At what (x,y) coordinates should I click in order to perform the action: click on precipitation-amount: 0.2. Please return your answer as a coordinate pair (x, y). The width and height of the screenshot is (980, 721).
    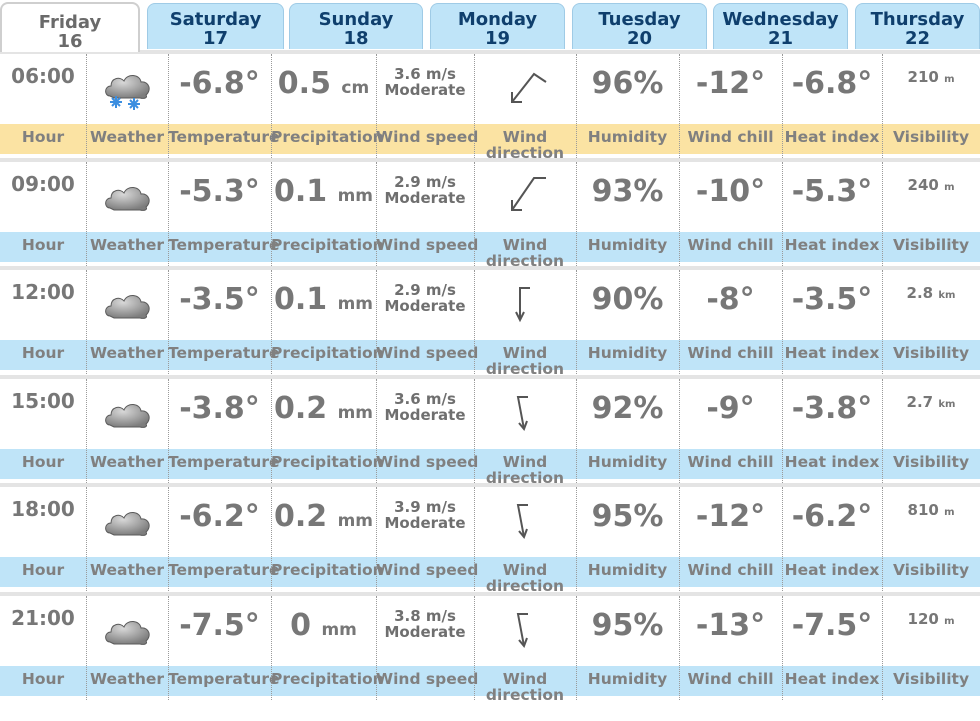
    Looking at the image, I should click on (300, 516).